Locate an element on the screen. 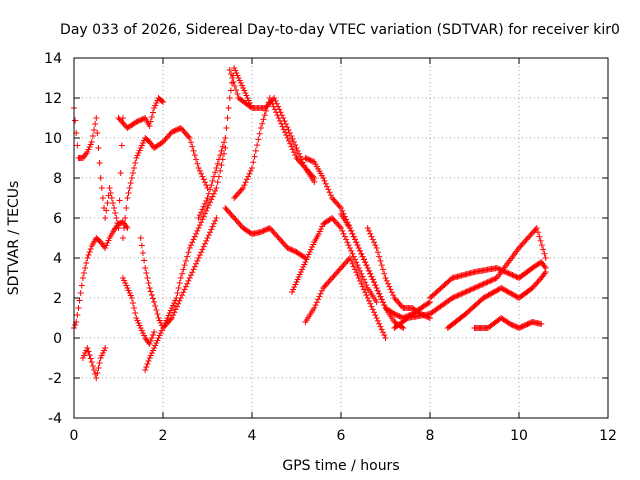 Image resolution: width=640 pixels, height=480 pixels. series-sat-t is located at coordinates (508, 323).